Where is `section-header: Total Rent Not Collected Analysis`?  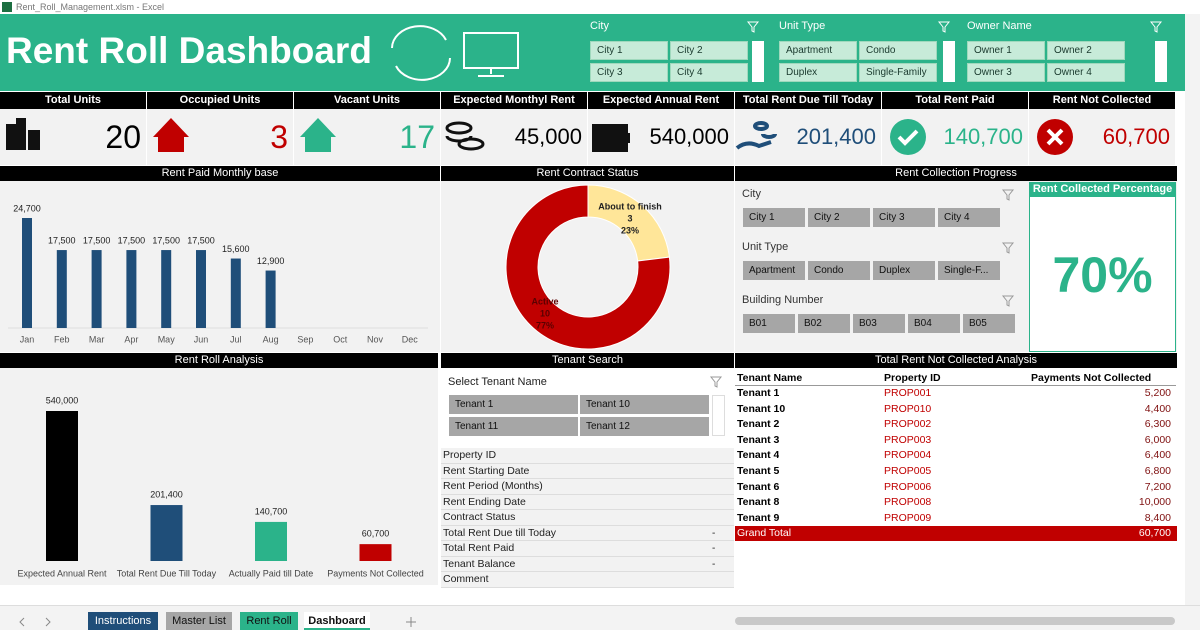 section-header: Total Rent Not Collected Analysis is located at coordinates (956, 360).